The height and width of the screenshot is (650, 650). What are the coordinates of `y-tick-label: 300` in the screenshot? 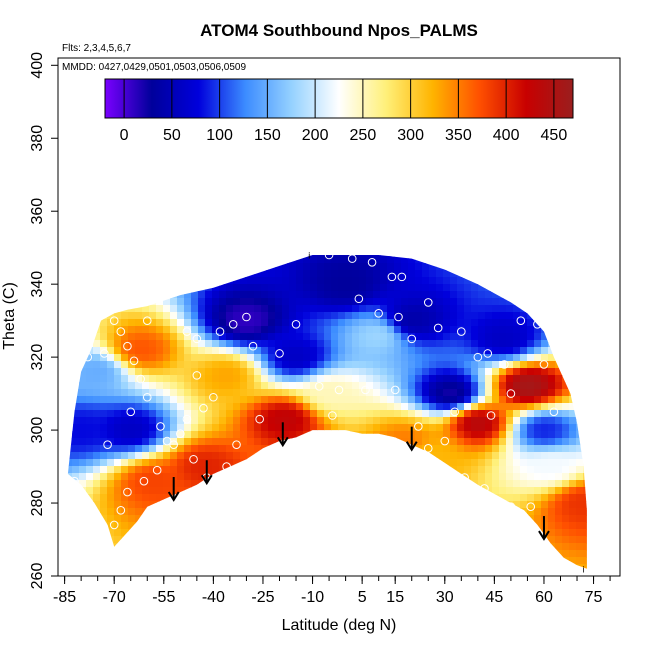 It's located at (37, 430).